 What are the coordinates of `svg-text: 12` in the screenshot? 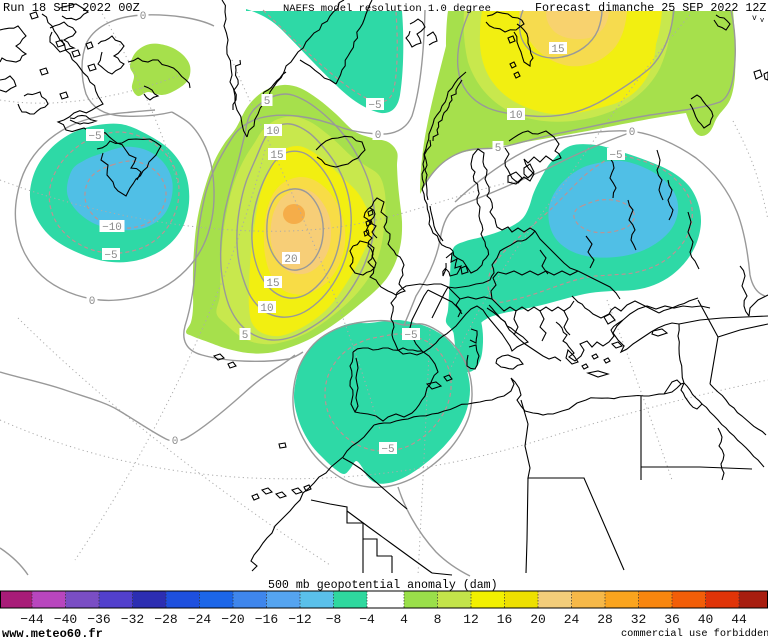 It's located at (471, 619).